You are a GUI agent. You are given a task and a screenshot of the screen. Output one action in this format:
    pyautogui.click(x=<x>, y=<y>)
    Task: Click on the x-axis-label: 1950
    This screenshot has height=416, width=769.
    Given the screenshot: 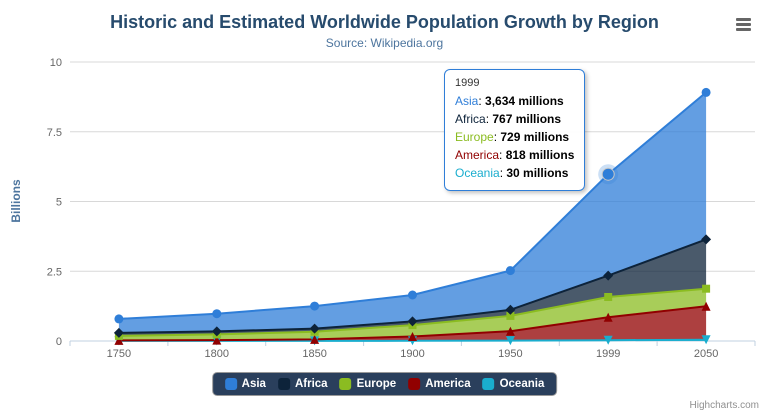 What is the action you would take?
    pyautogui.click(x=510, y=354)
    